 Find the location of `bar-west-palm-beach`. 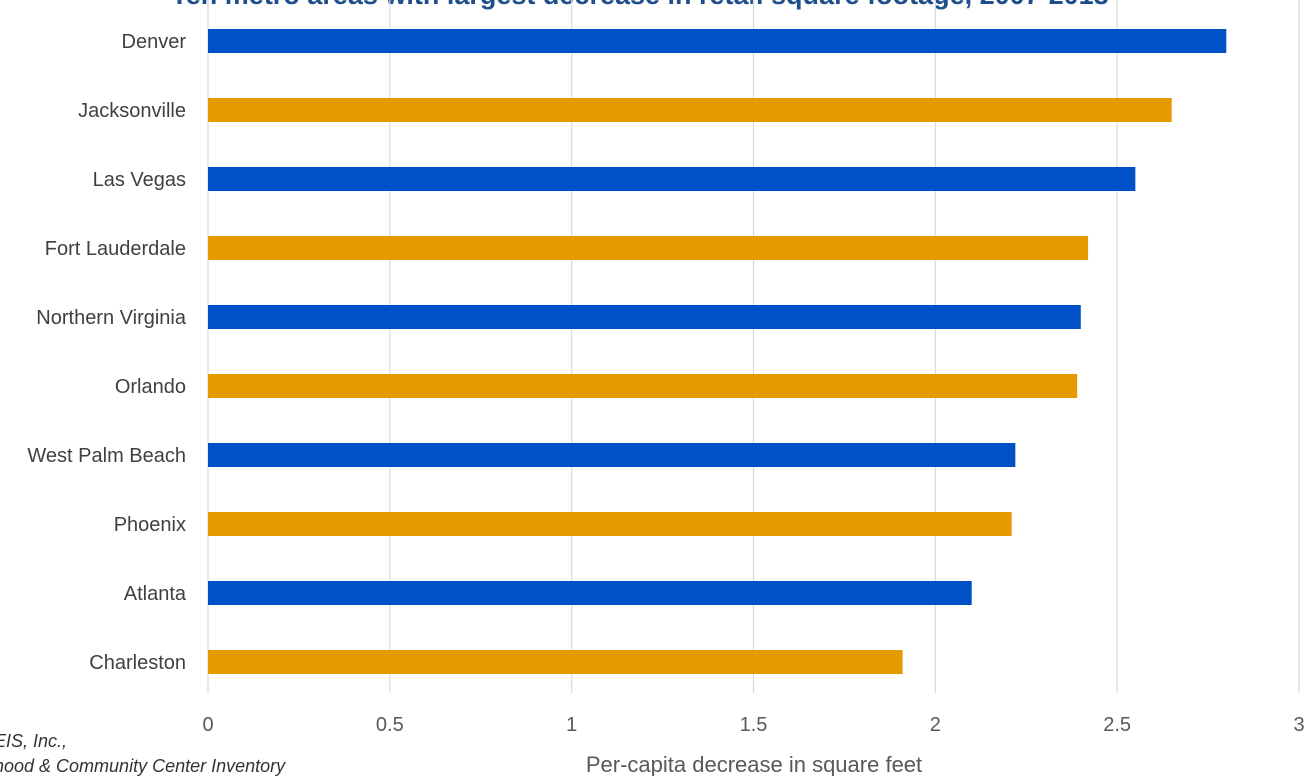

bar-west-palm-beach is located at coordinates (612, 455).